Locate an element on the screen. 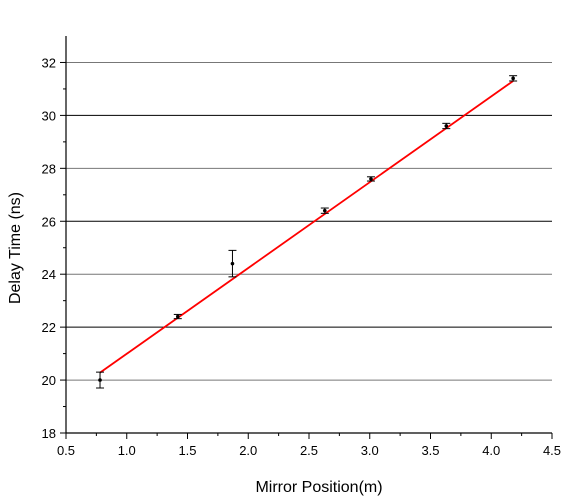  y-tick-label: 24 is located at coordinates (49, 274).